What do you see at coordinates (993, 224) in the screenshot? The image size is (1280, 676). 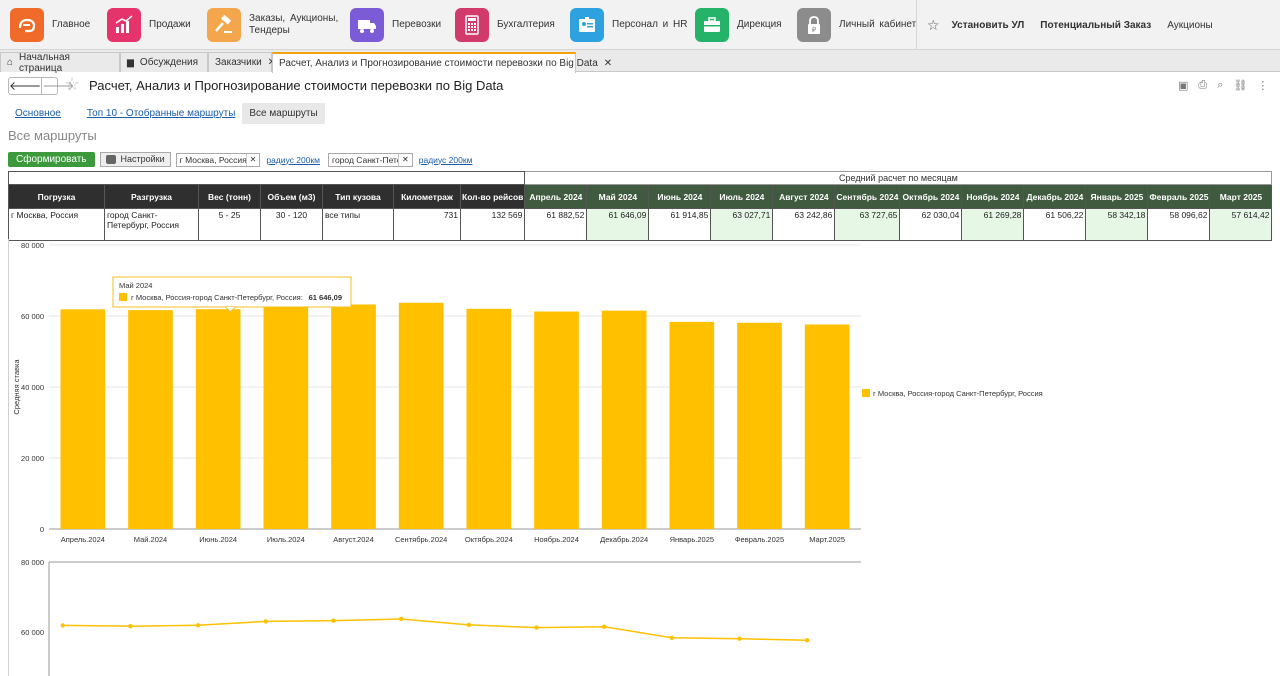 I see `cell-month-value: 61 269,28` at bounding box center [993, 224].